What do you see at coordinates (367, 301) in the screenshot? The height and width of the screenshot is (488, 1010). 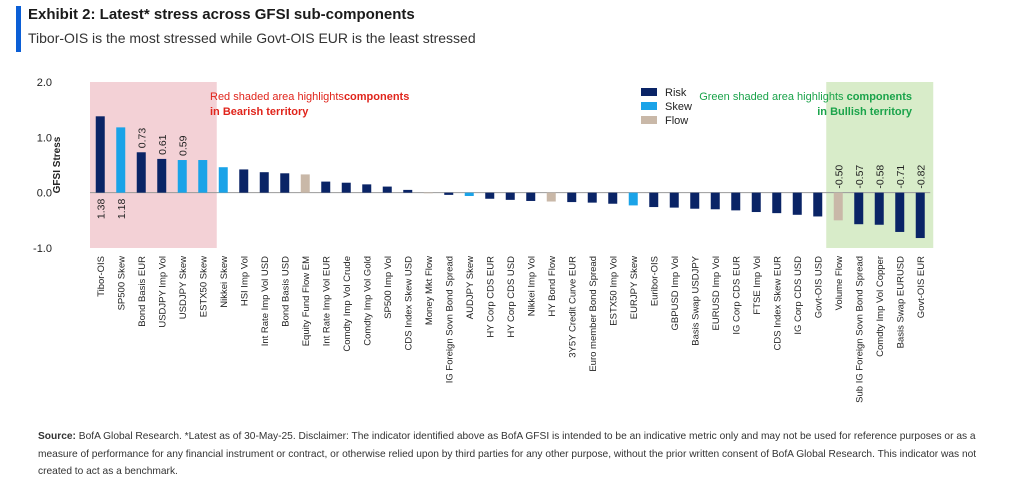 I see `category-label: Comdty Imp Vol Gold` at bounding box center [367, 301].